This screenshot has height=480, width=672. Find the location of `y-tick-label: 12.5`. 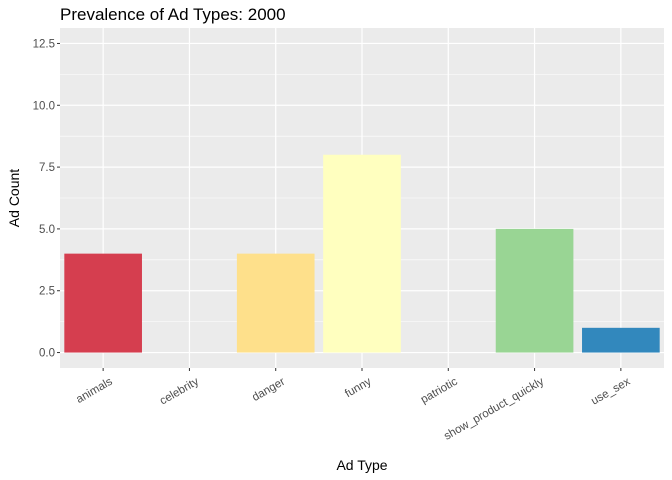

y-tick-label: 12.5 is located at coordinates (44, 44).